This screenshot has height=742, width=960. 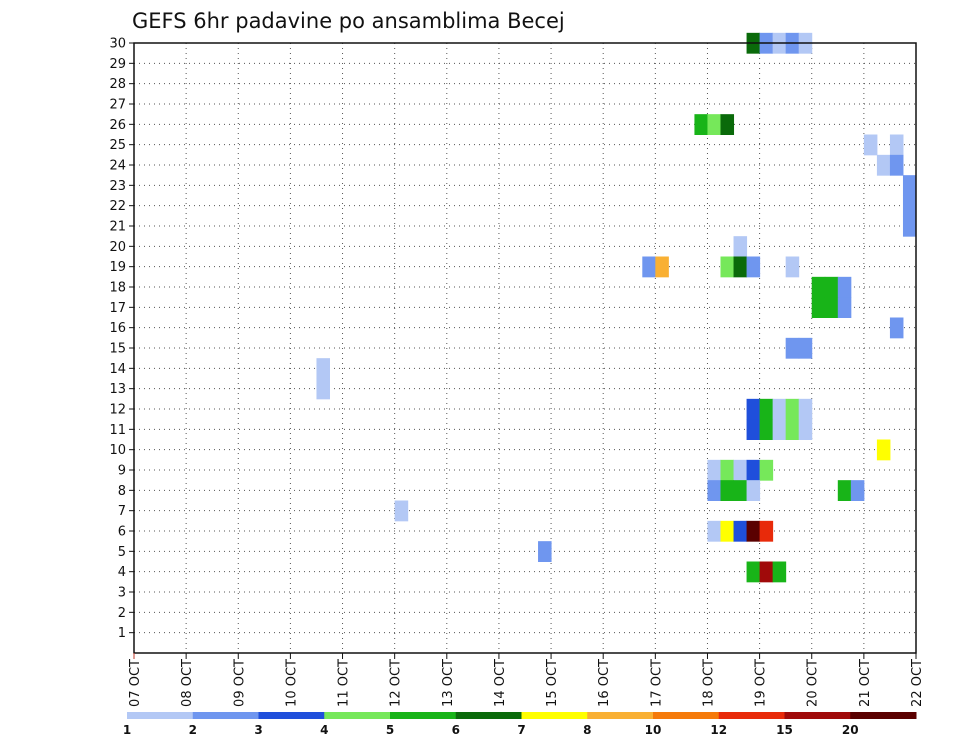 What do you see at coordinates (117, 430) in the screenshot?
I see `y-tick-label: 11` at bounding box center [117, 430].